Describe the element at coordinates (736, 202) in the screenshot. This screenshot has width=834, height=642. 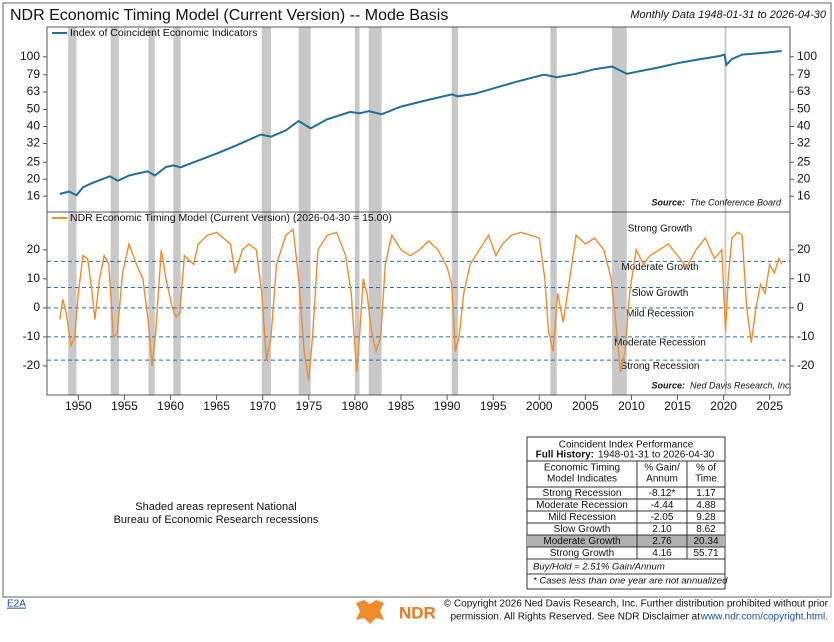
I see `source: The Conference Board` at that location.